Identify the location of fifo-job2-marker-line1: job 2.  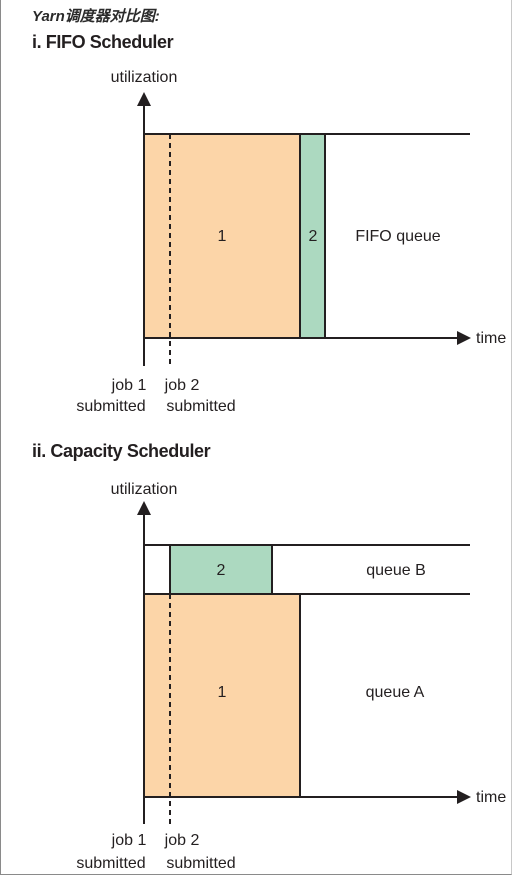
(182, 385).